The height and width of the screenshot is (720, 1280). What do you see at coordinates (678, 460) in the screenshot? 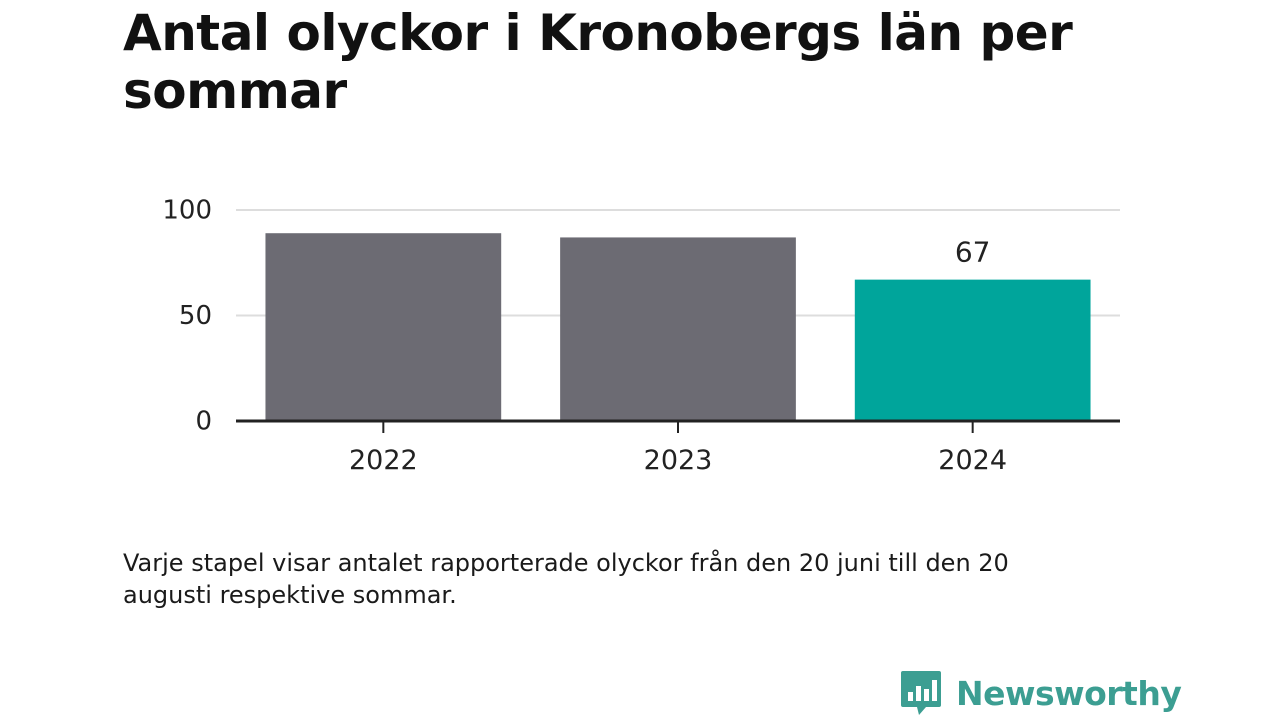
I see `x-tick-label: 2023` at bounding box center [678, 460].